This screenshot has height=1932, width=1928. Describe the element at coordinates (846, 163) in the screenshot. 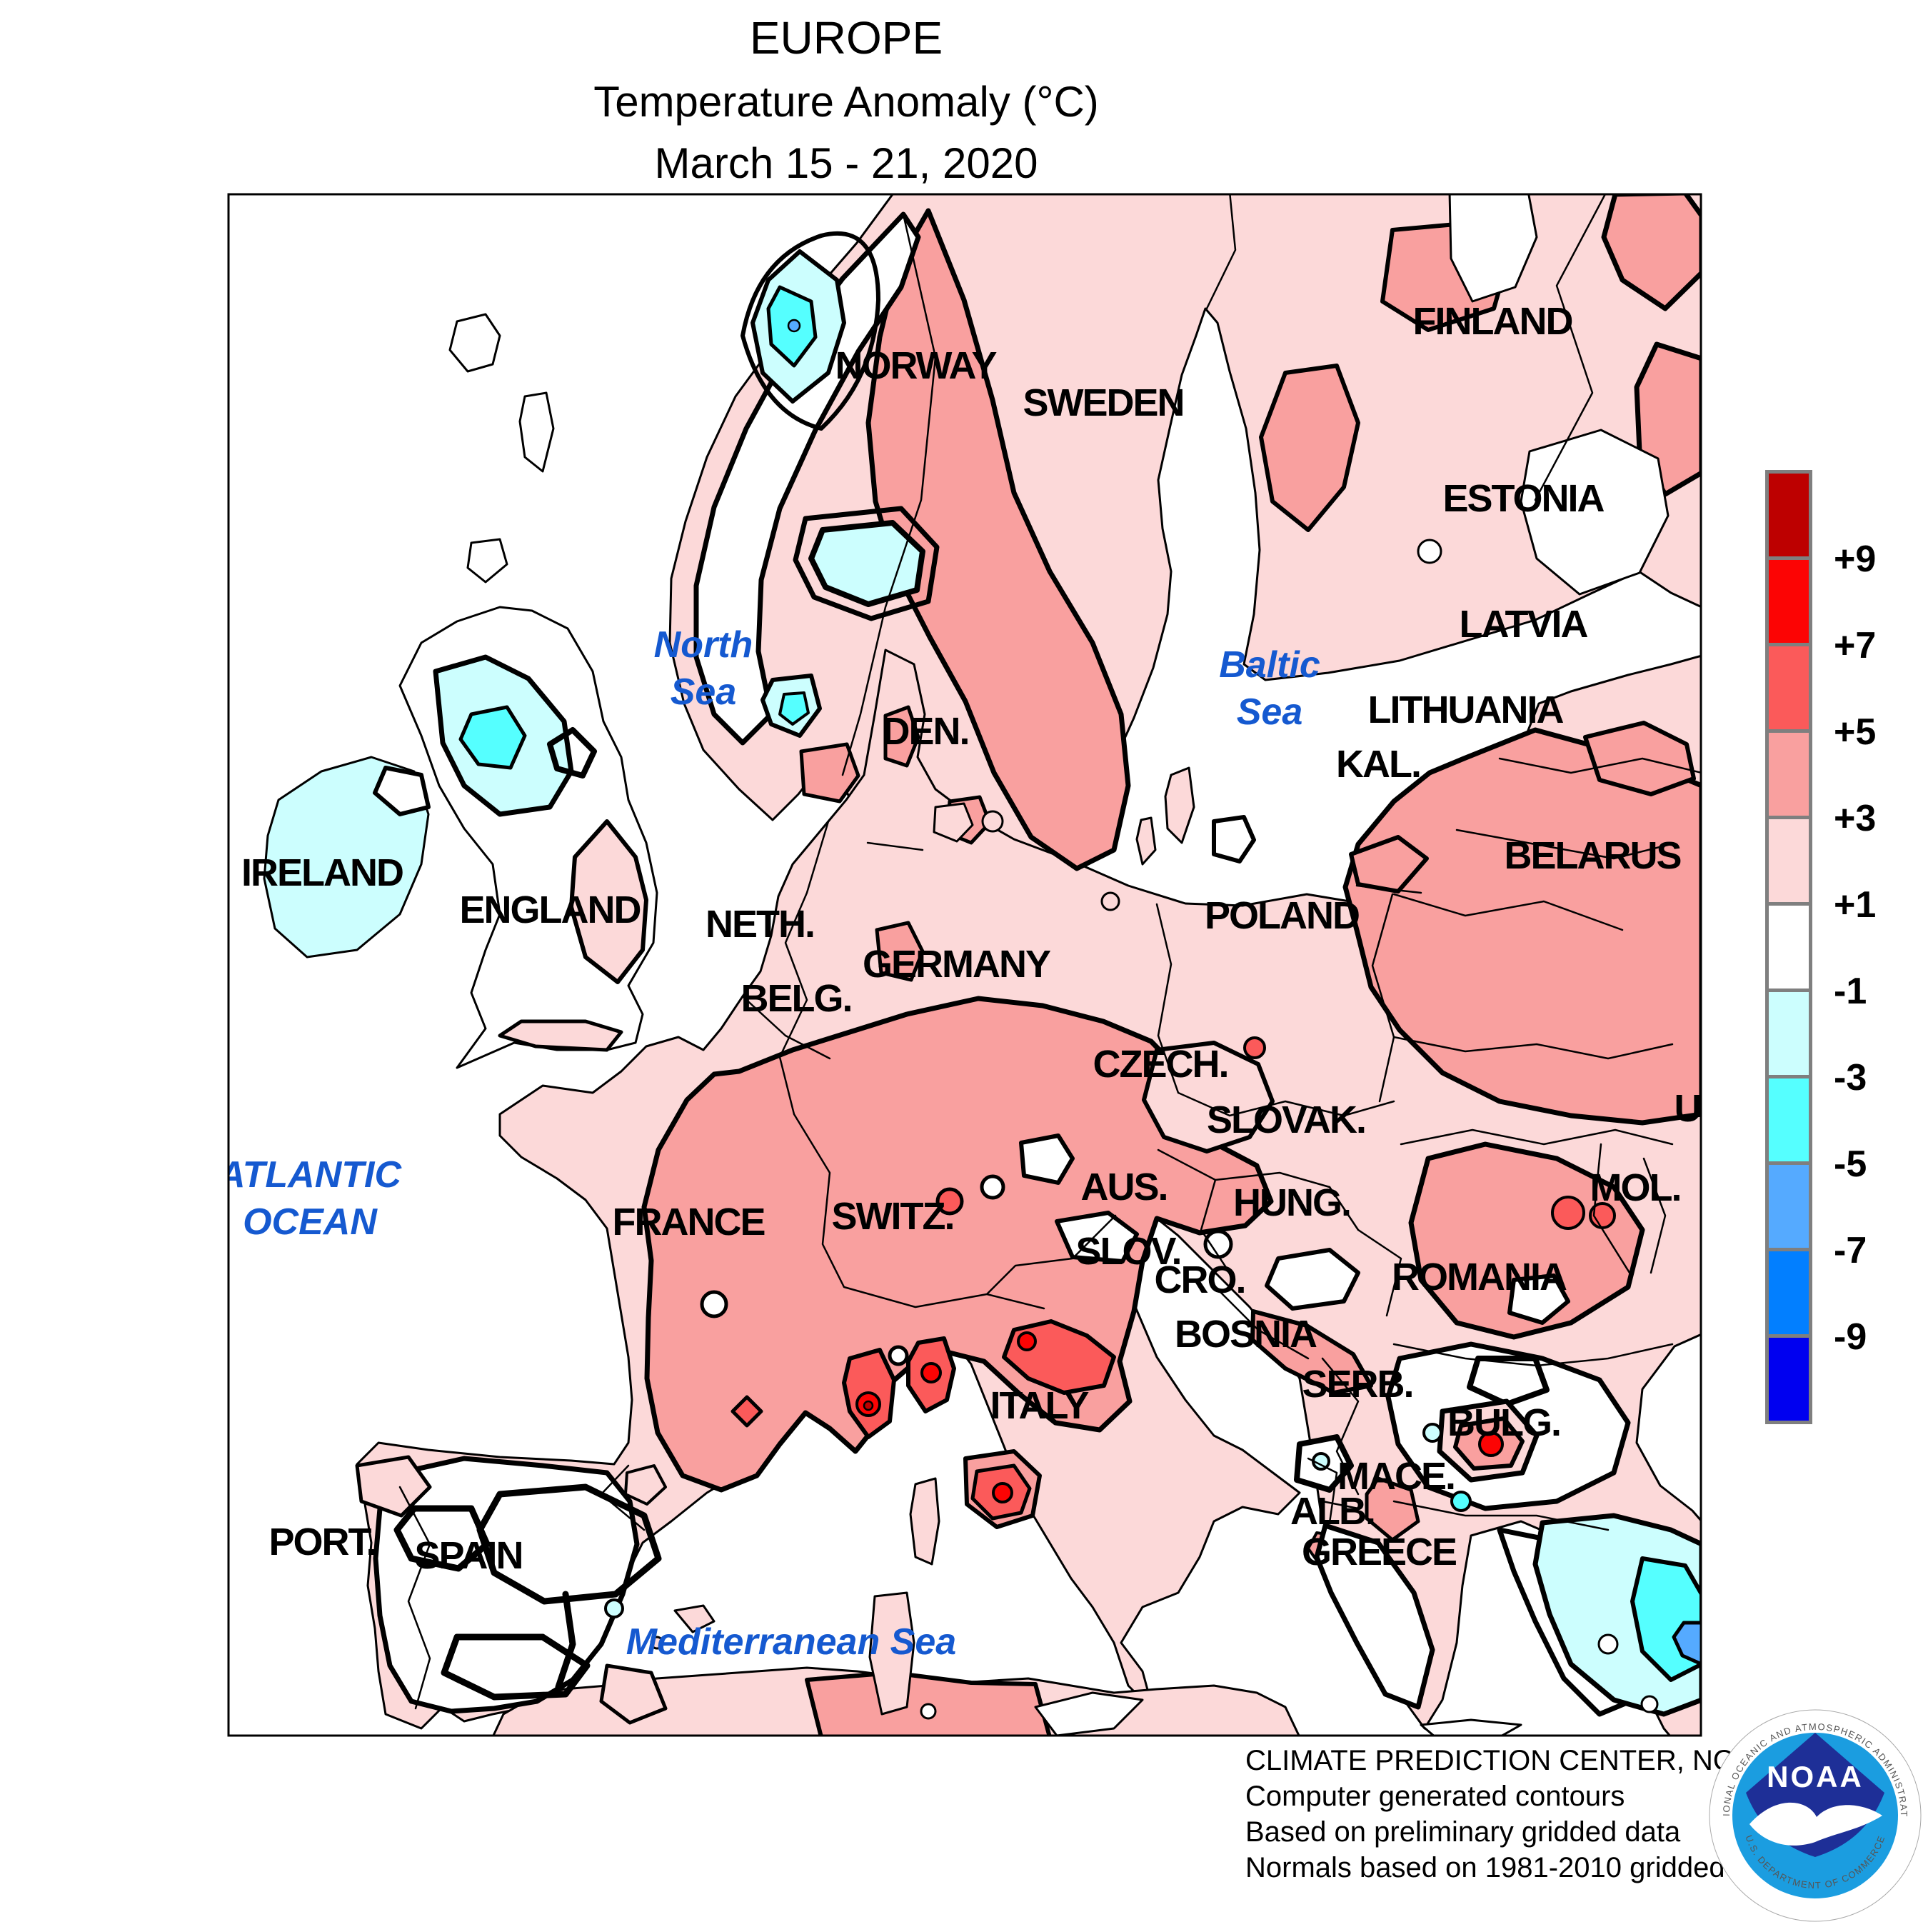

I see `map-date-range: March 15 - 21, 2020` at that location.